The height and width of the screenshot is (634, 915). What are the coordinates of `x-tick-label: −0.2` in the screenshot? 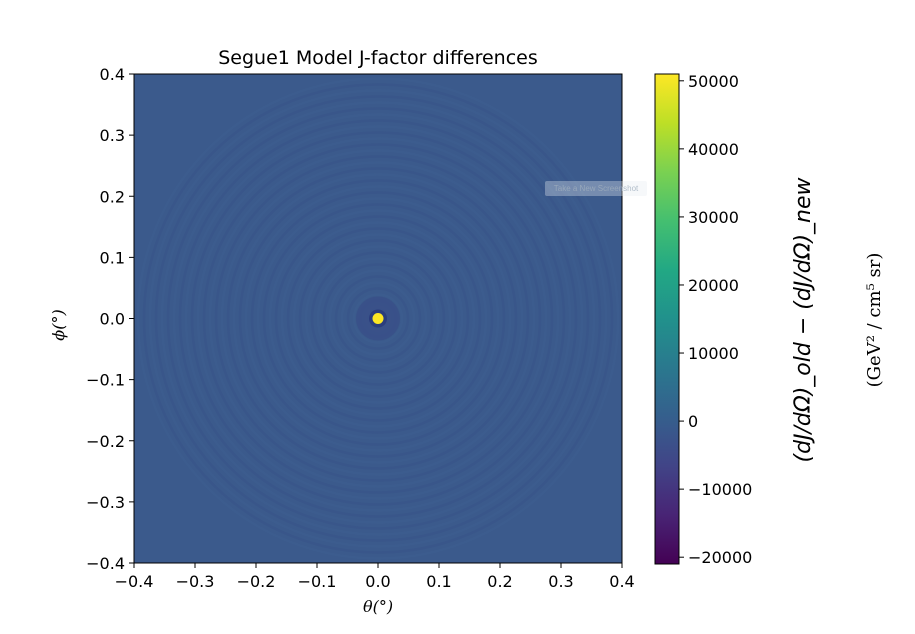 It's located at (256, 581).